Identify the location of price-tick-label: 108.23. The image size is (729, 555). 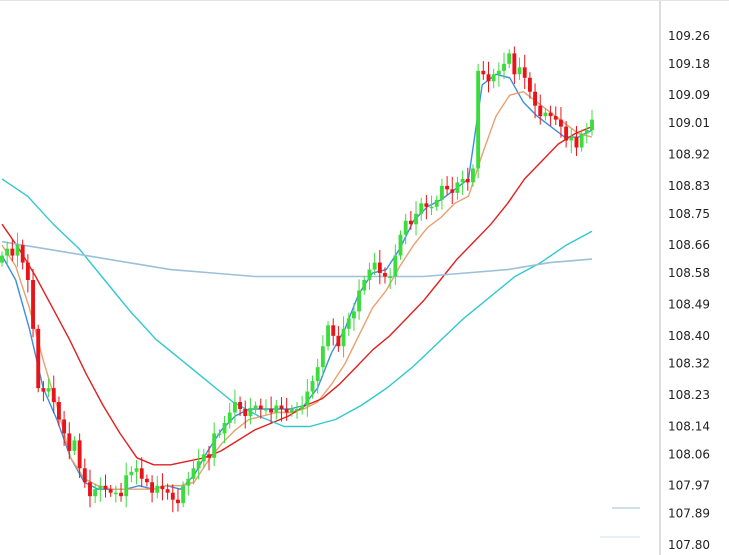
(689, 395).